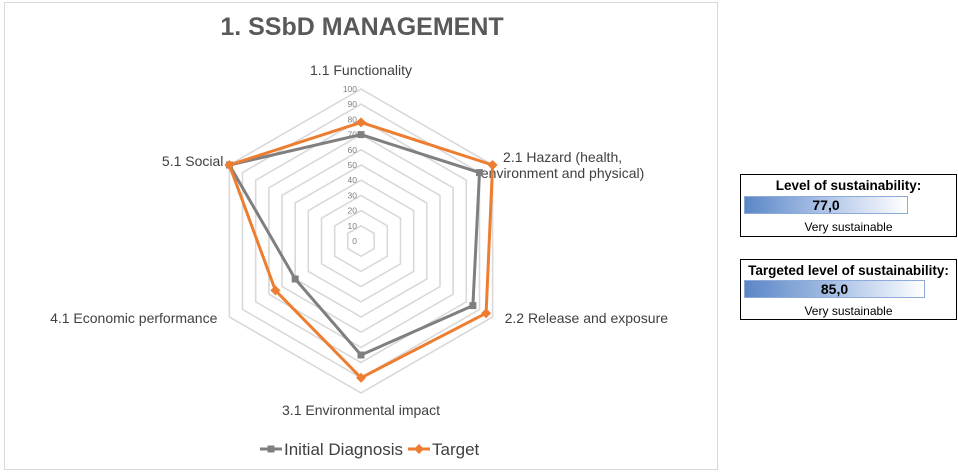  I want to click on r-tick-label: 100, so click(350, 89).